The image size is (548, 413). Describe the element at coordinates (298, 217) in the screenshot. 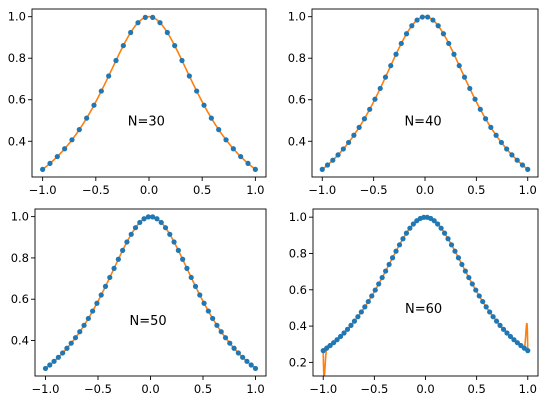

I see `y-tick-label: 1.0` at that location.